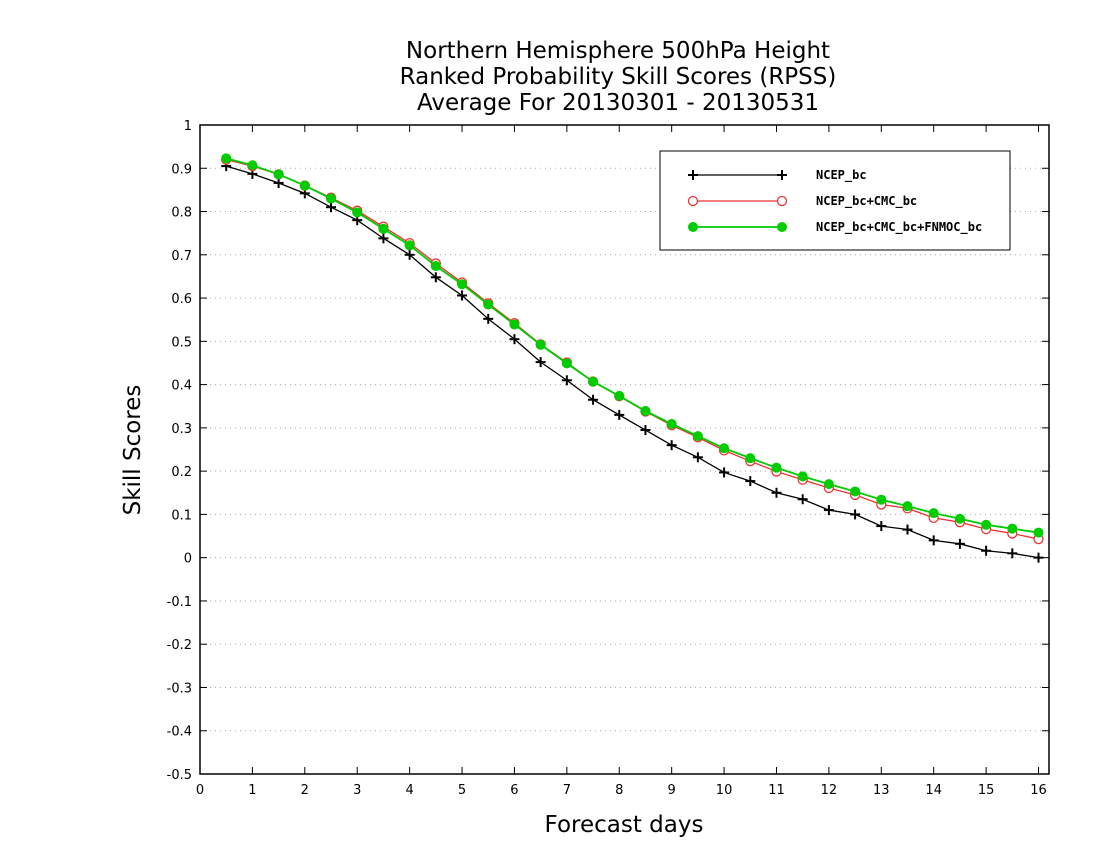 Image resolution: width=1100 pixels, height=850 pixels. I want to click on legend-label: NCEP_bc+CMC_bc+FNMOC_bc, so click(899, 227).